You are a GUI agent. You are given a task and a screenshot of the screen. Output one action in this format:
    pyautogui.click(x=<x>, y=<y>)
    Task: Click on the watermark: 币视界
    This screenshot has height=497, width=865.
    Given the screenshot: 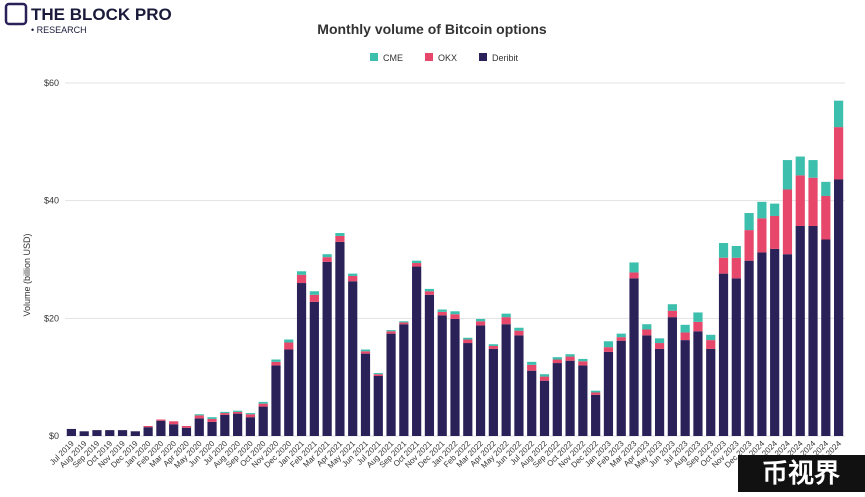 What is the action you would take?
    pyautogui.click(x=801, y=473)
    